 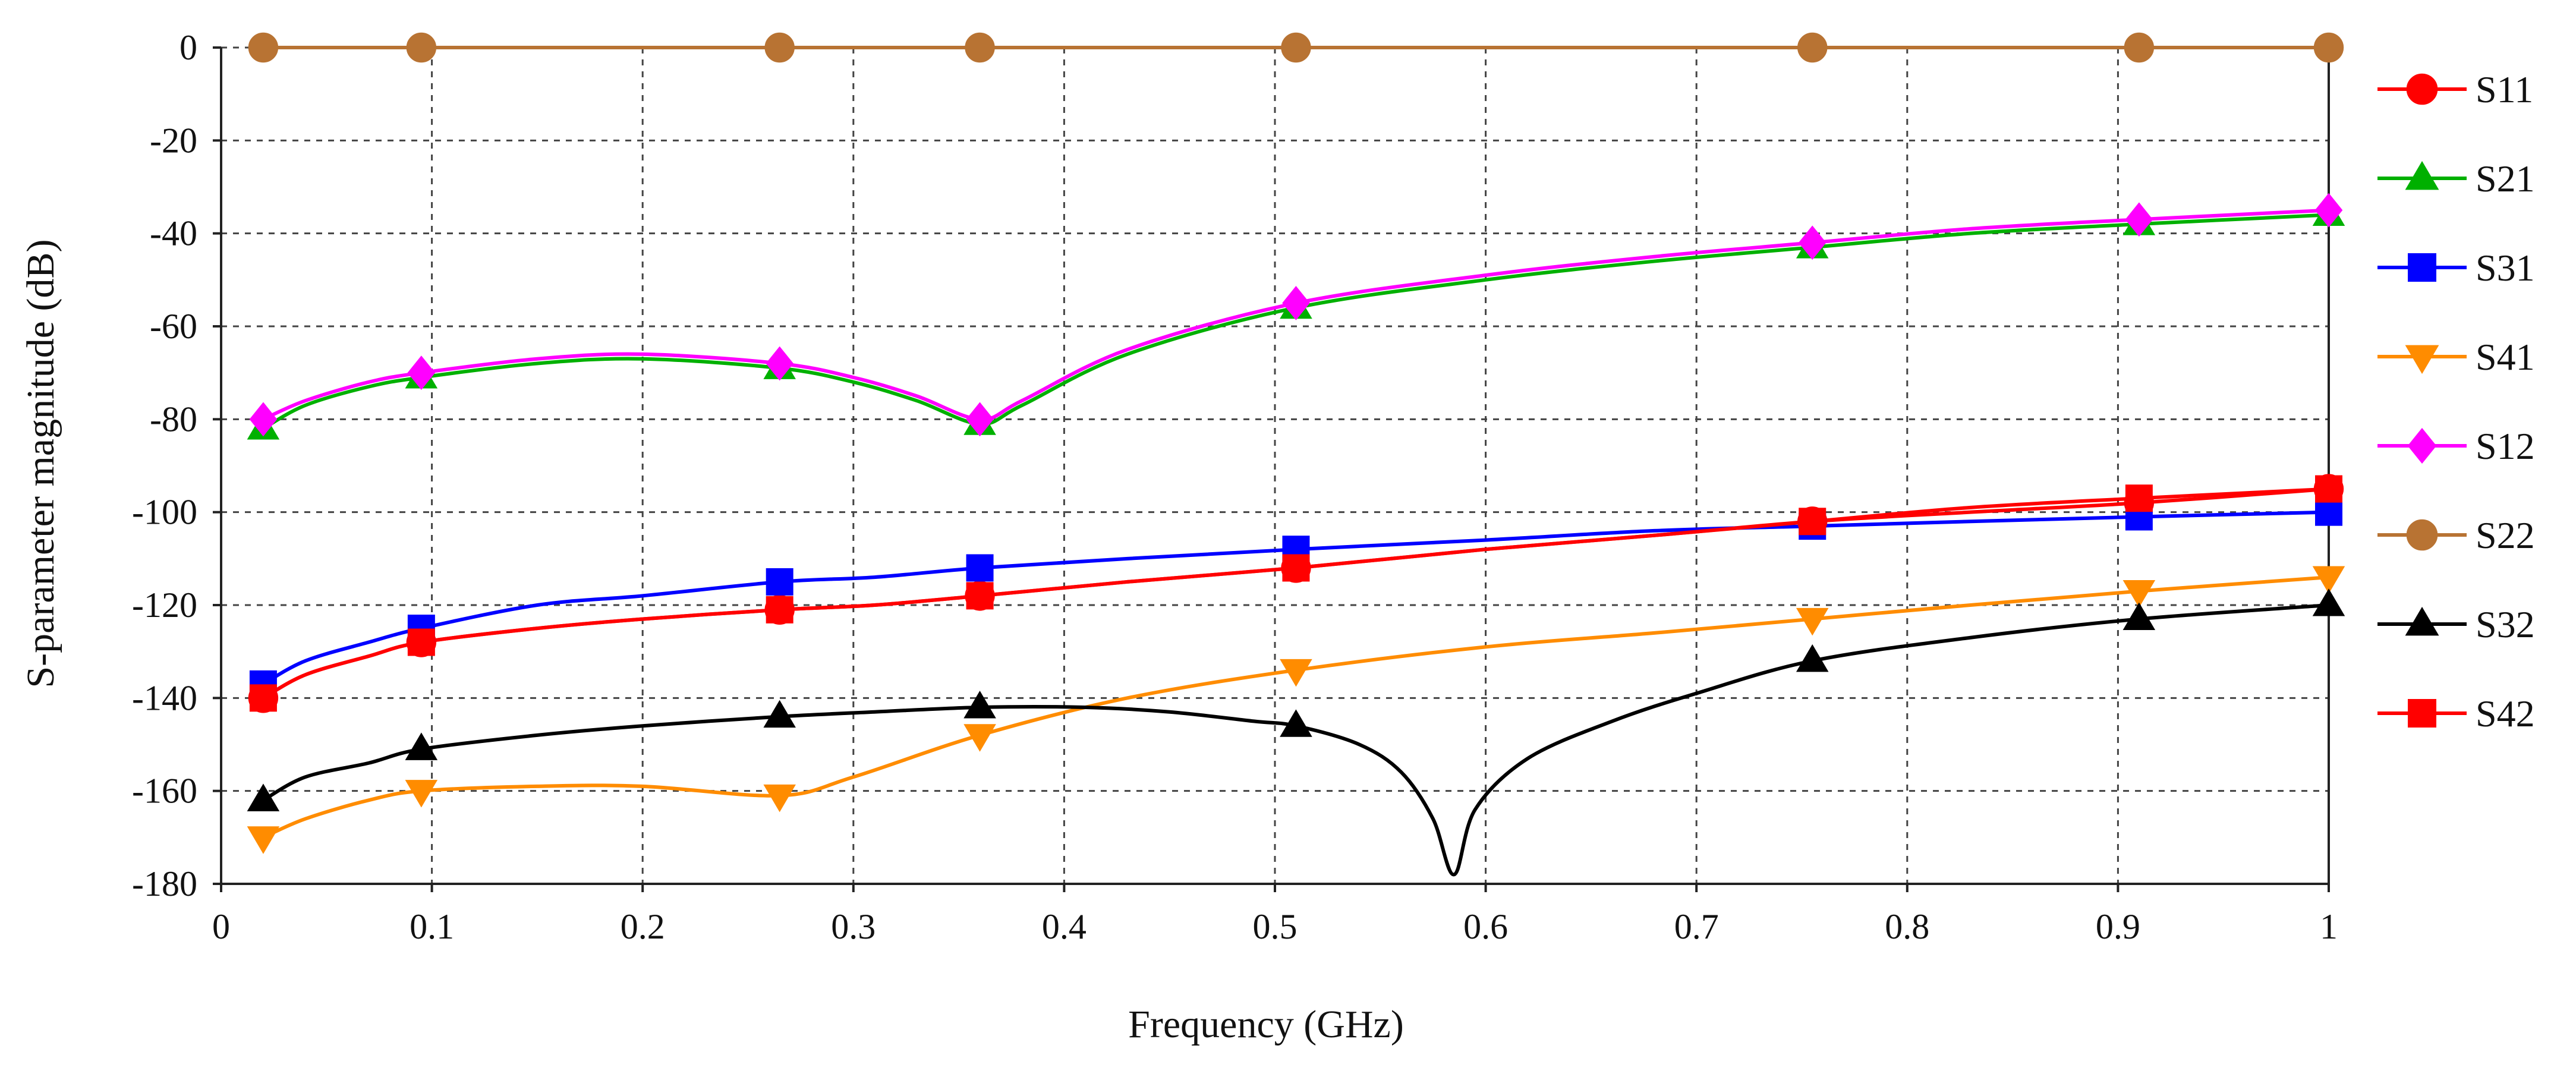 What do you see at coordinates (2505, 713) in the screenshot?
I see `legend-label-s42: S42` at bounding box center [2505, 713].